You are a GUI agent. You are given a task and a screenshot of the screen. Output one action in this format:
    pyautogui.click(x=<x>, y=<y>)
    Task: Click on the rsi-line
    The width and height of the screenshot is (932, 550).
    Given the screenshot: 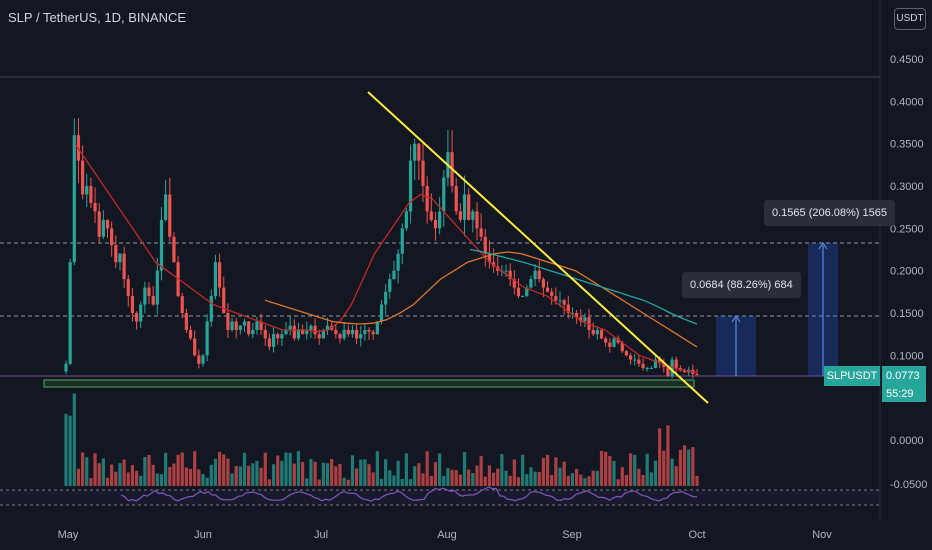 What is the action you would take?
    pyautogui.click(x=409, y=494)
    